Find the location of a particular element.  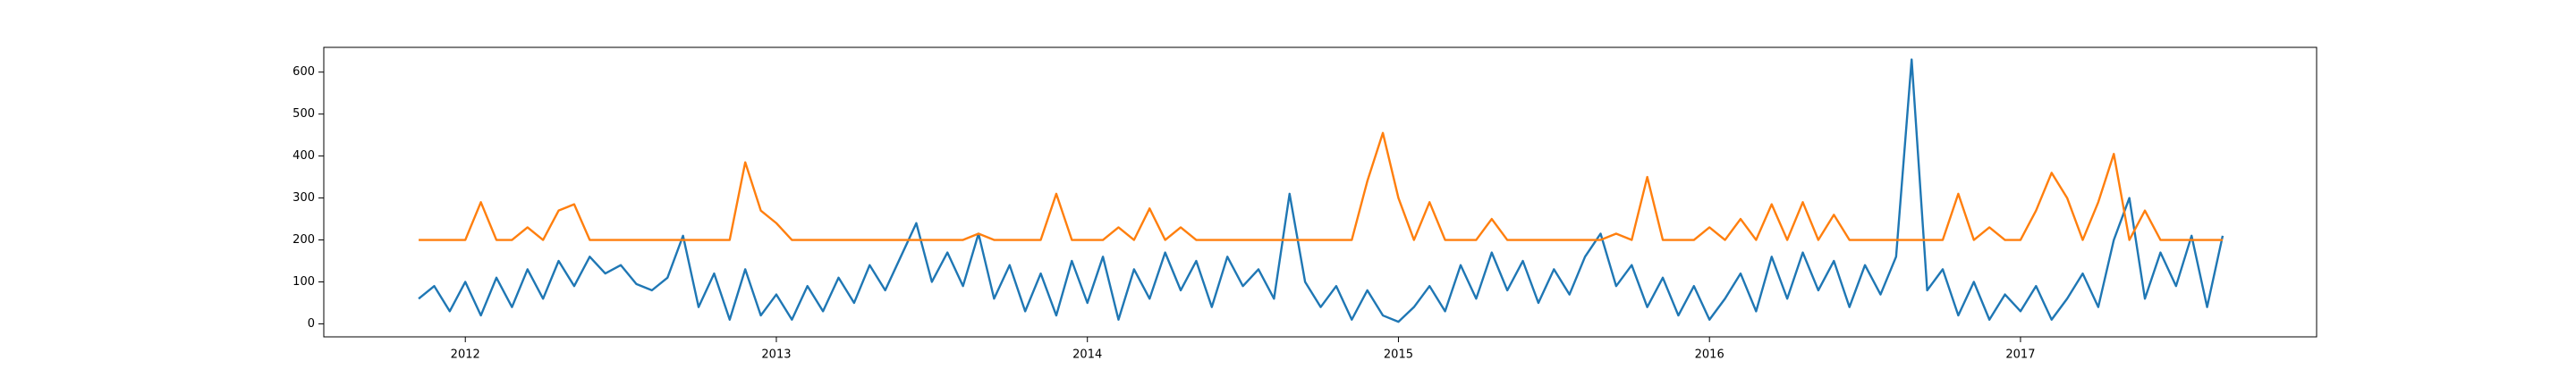

x-tick-label: 2016 is located at coordinates (1709, 355).